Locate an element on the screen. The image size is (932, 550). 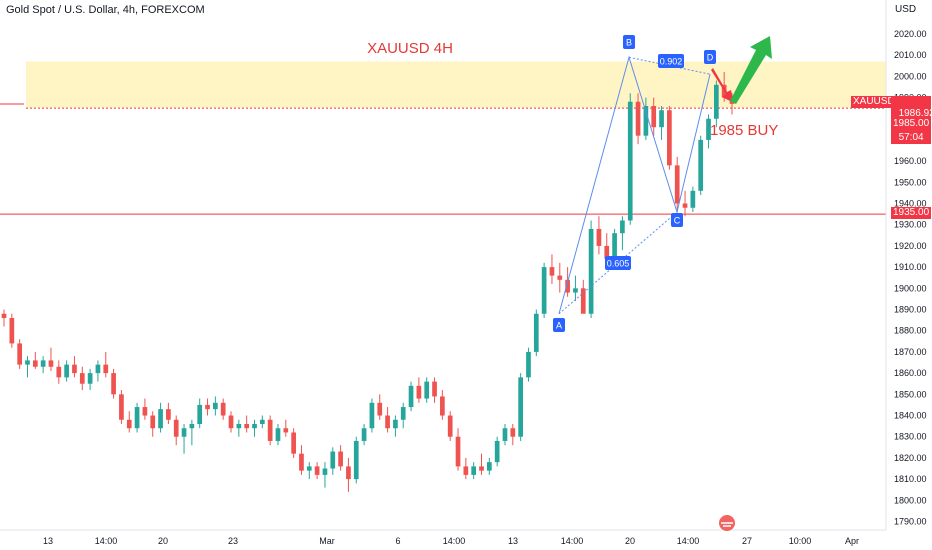
ratio-bd-label-box is located at coordinates (671, 61).